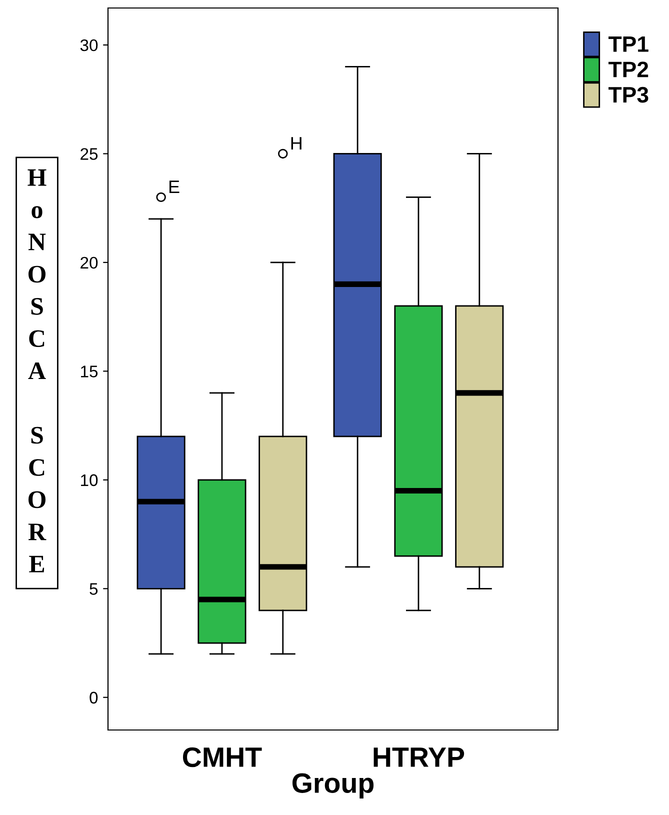 Image resolution: width=669 pixels, height=815 pixels. What do you see at coordinates (89, 372) in the screenshot?
I see `y-tick-label: 15` at bounding box center [89, 372].